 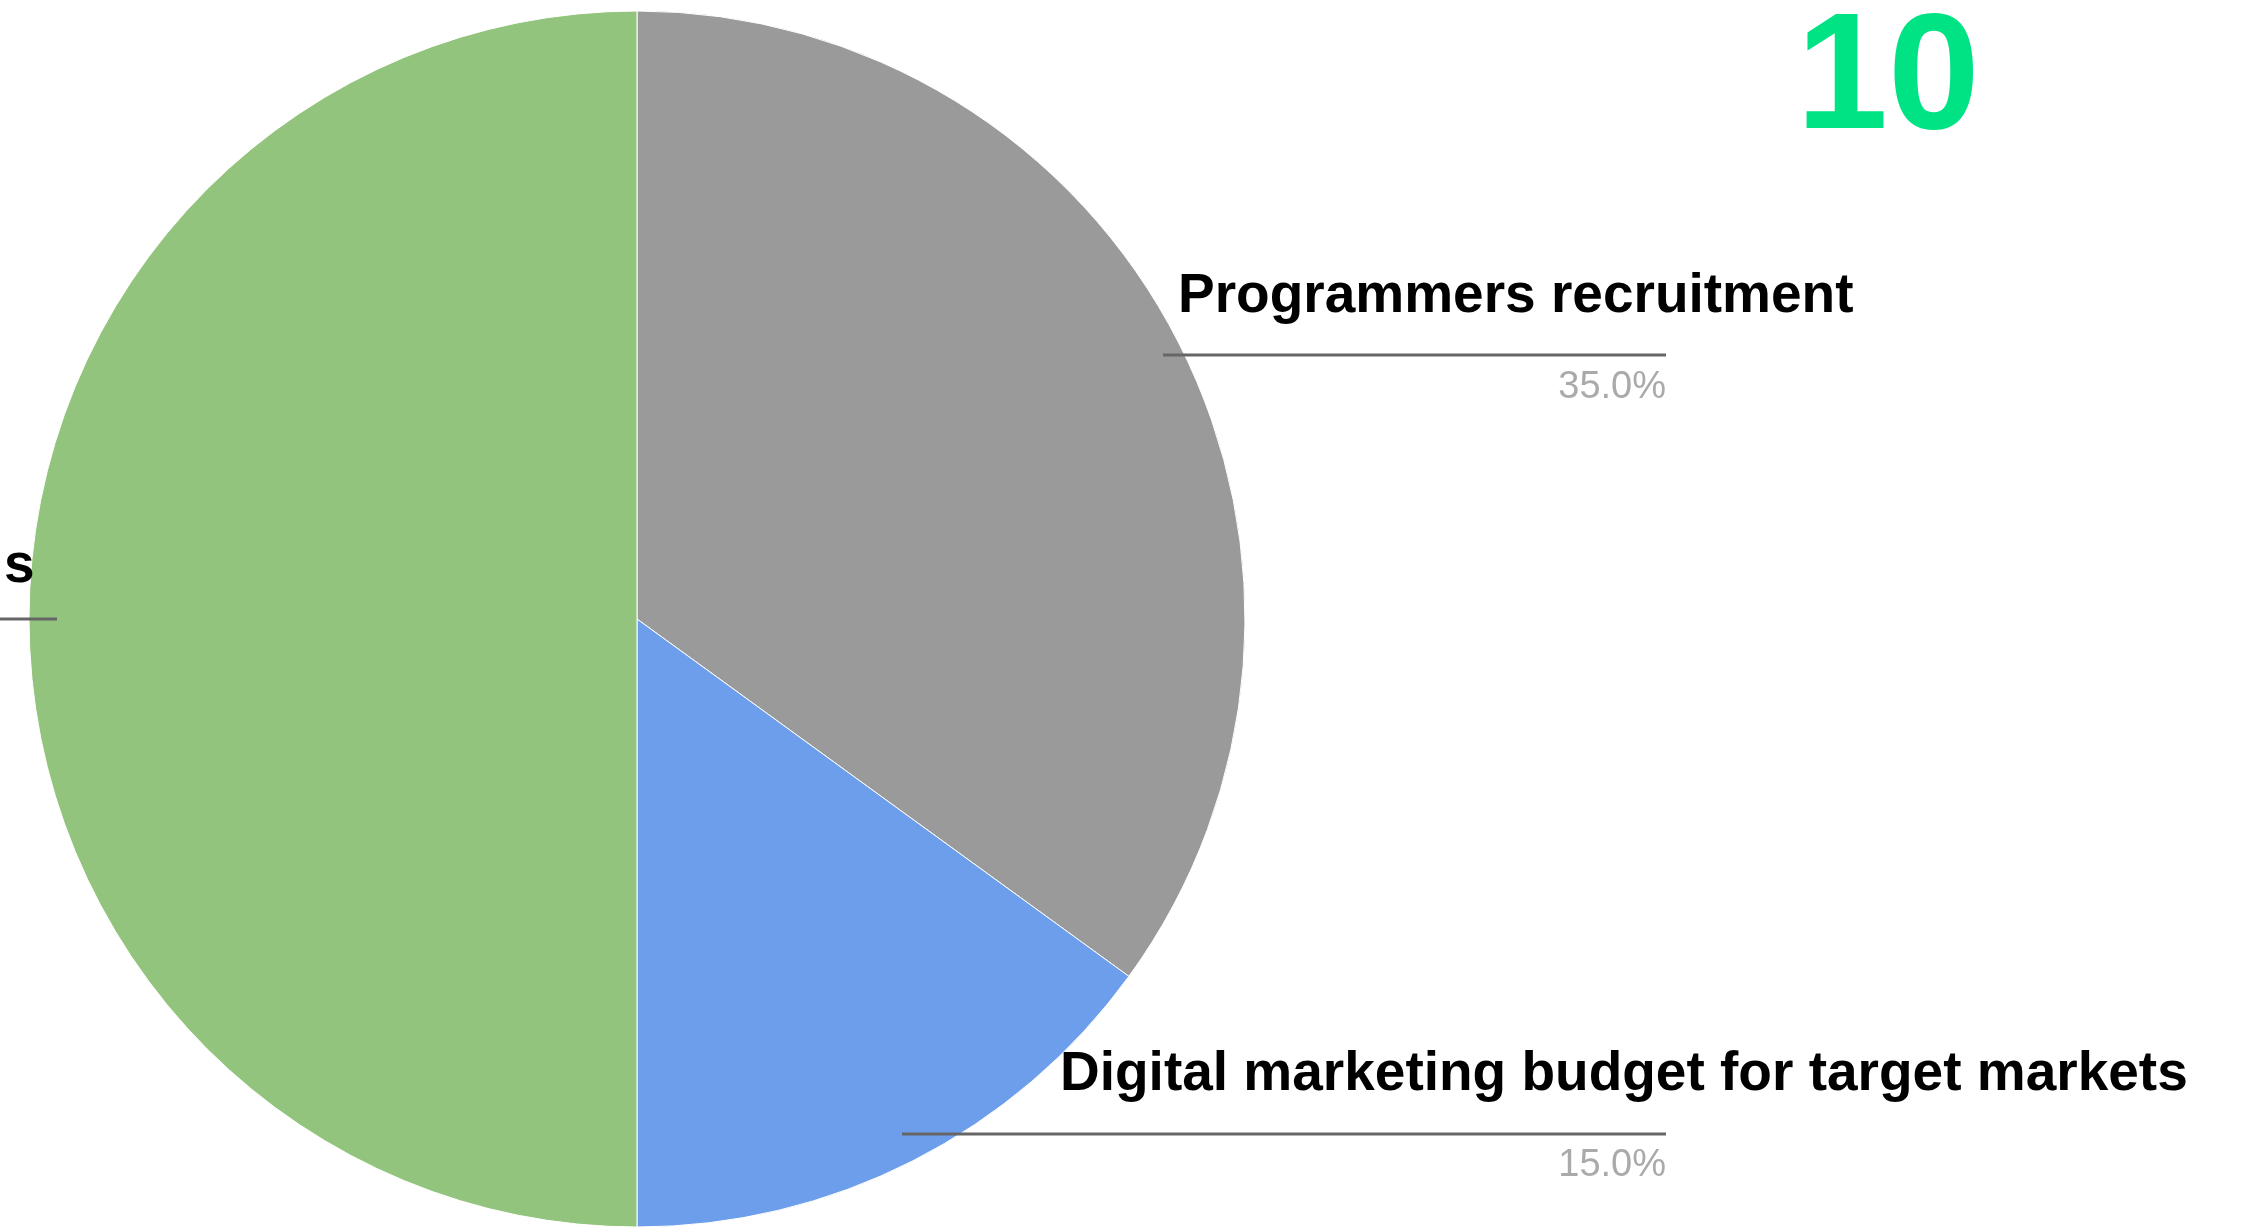 I want to click on slice-label: Digital marketing budget for target markets, so click(x=1624, y=1071).